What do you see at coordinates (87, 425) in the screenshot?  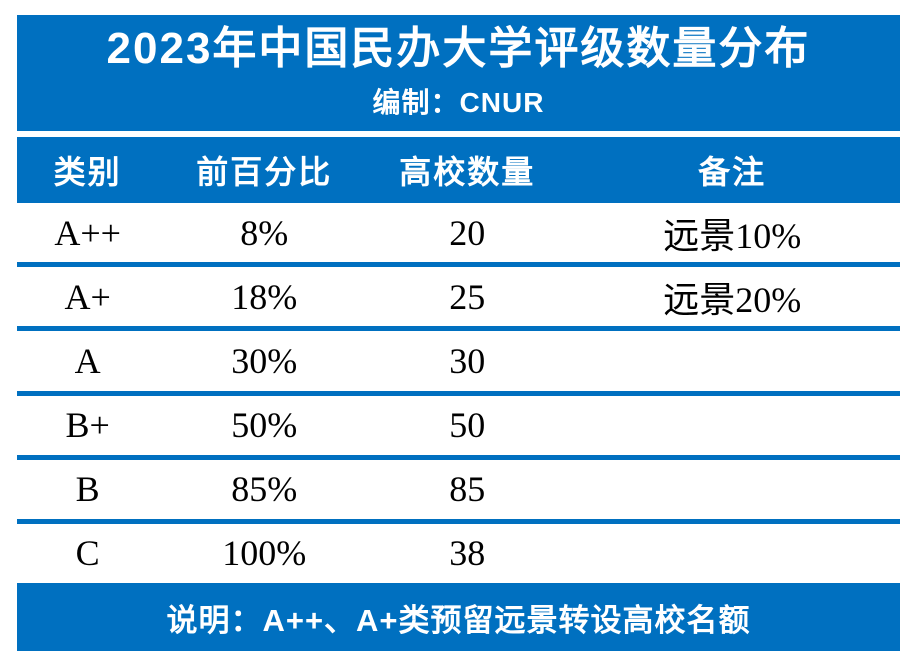 I see `cell-category: B+` at bounding box center [87, 425].